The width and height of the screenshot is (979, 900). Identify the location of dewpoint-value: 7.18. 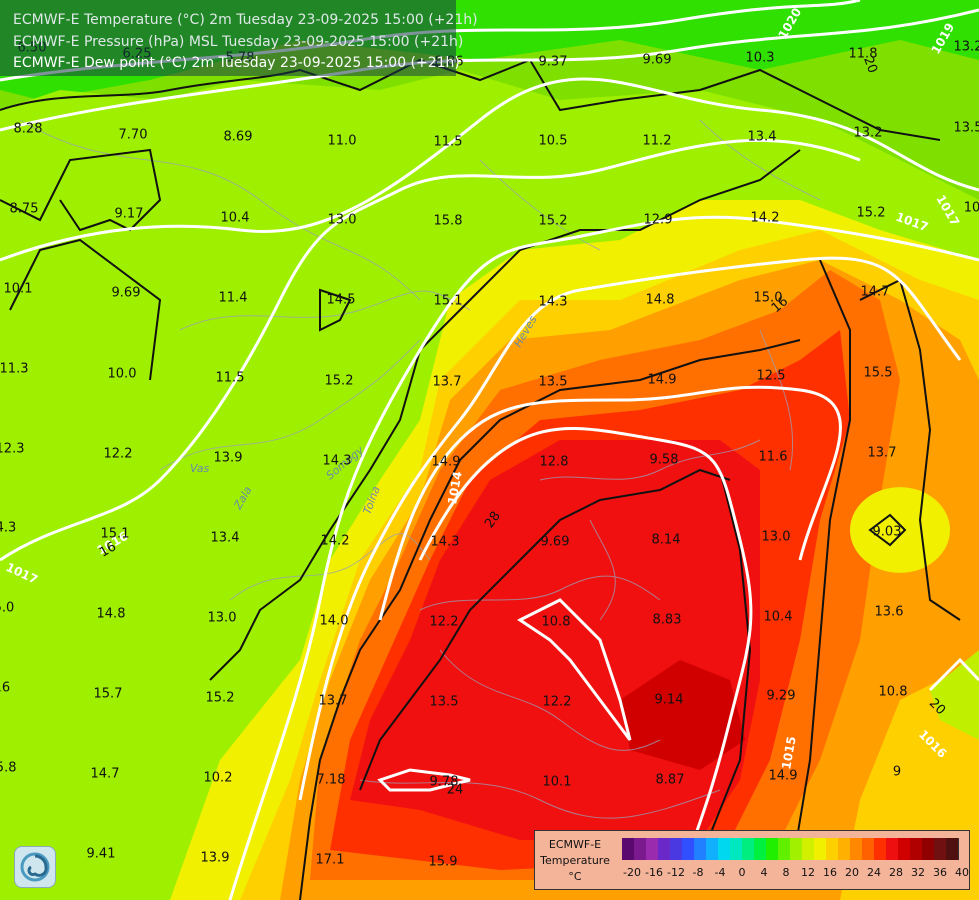
(331, 780).